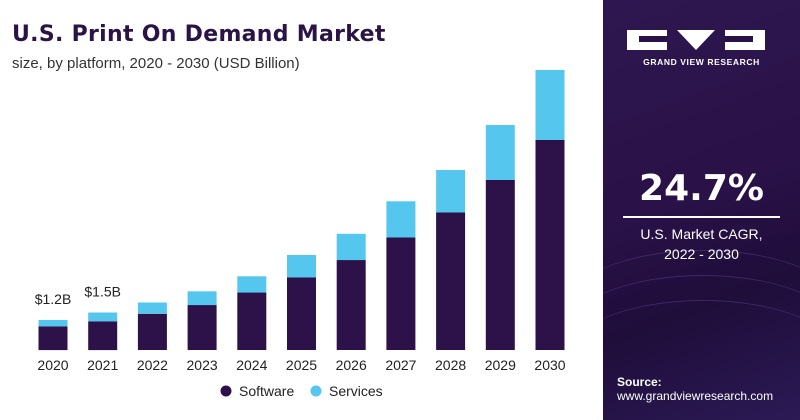 The image size is (800, 420). Describe the element at coordinates (401, 219) in the screenshot. I see `bar-services-2027` at that location.